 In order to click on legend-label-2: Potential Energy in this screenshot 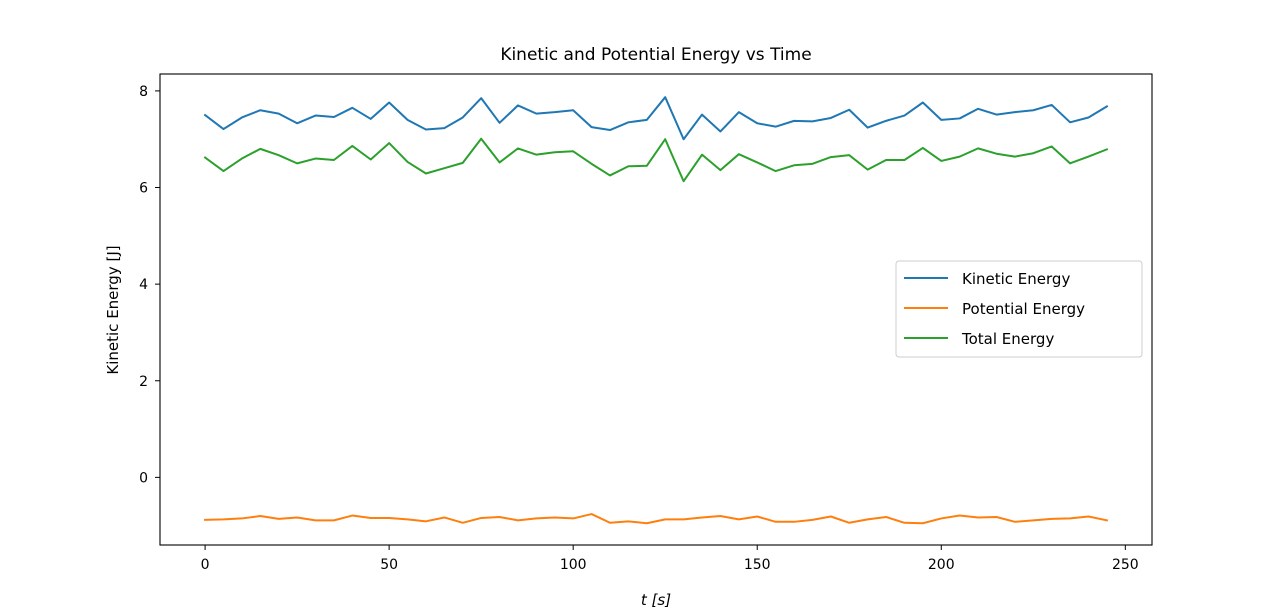, I will do `click(1023, 309)`.